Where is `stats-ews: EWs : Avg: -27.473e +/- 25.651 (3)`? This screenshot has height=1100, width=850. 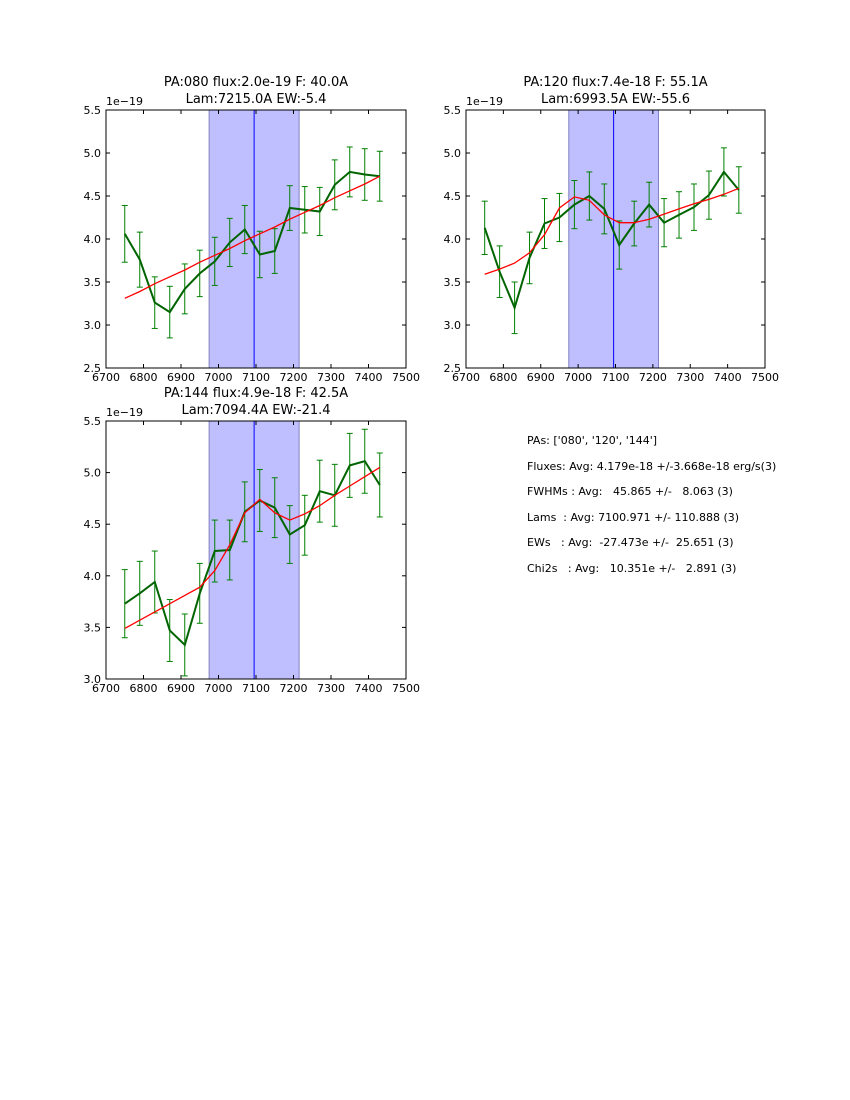 stats-ews: EWs : Avg: -27.473e +/- 25.651 (3) is located at coordinates (630, 543).